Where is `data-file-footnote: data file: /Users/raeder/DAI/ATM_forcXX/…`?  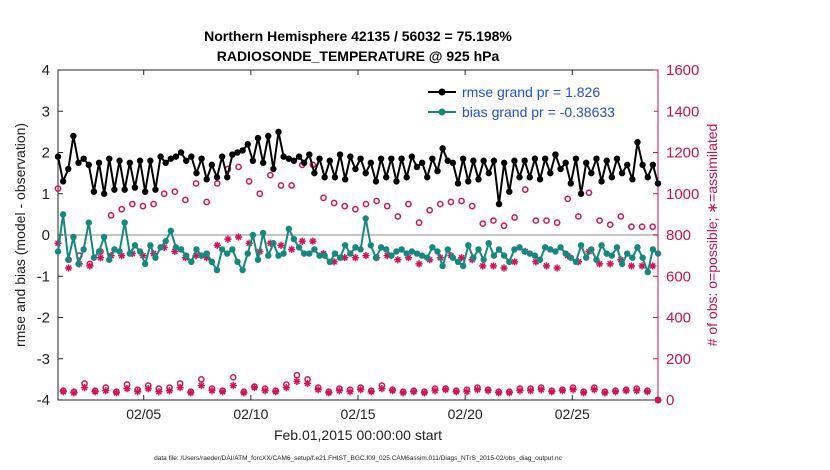
data-file-footnote: data file: /Users/raeder/DAI/ATM_forcXX/… is located at coordinates (358, 458).